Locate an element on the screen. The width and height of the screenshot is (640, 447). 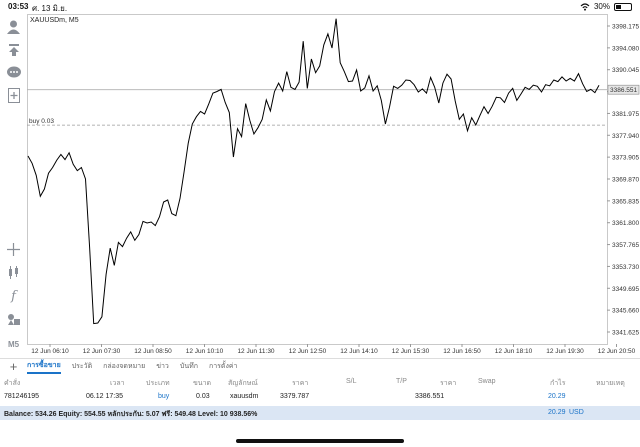
y-tick-label: 3353.730 is located at coordinates (625, 267).